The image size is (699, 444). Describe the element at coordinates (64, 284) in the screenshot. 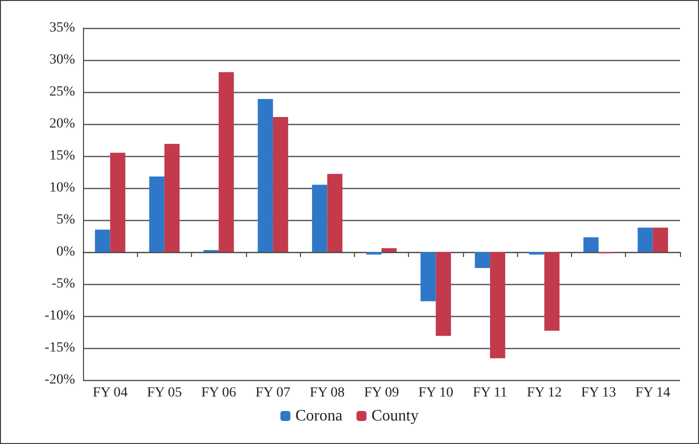

I see `y-tick-label: -5%` at that location.